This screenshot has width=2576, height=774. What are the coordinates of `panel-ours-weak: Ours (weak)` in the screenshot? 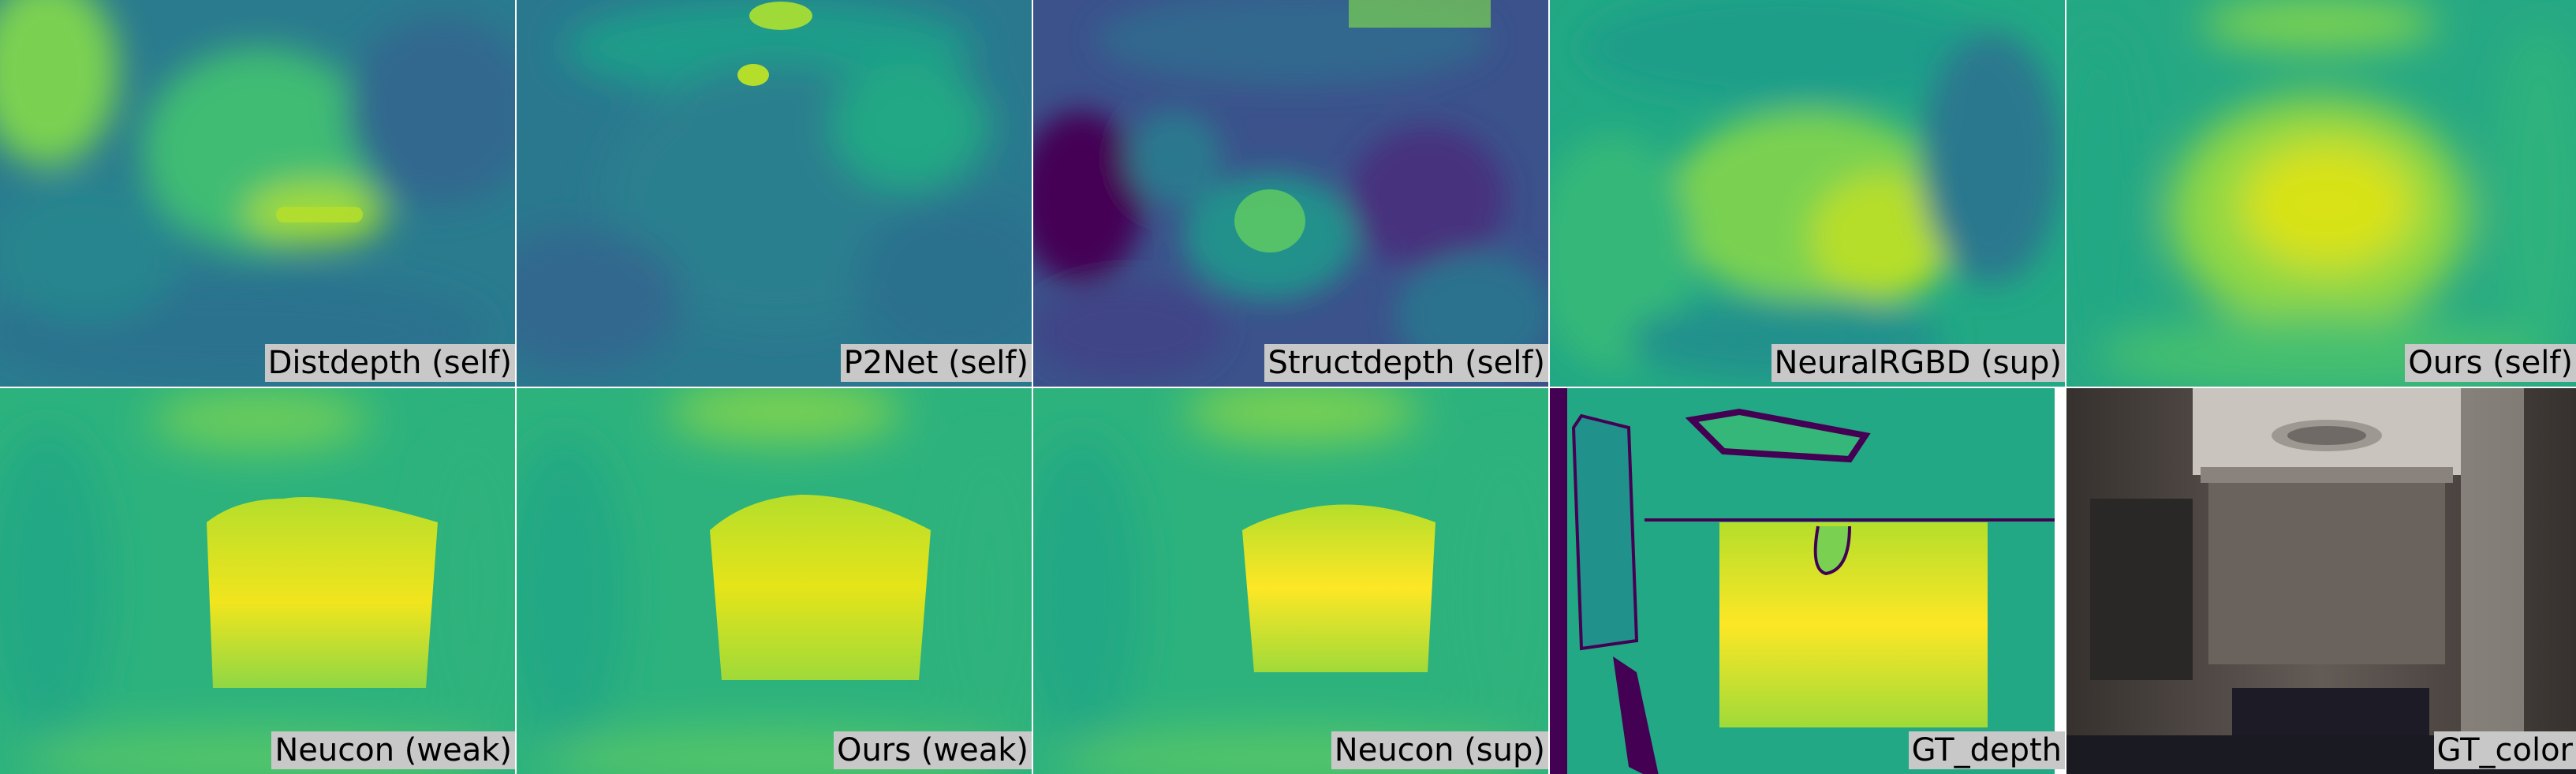 It's located at (774, 581).